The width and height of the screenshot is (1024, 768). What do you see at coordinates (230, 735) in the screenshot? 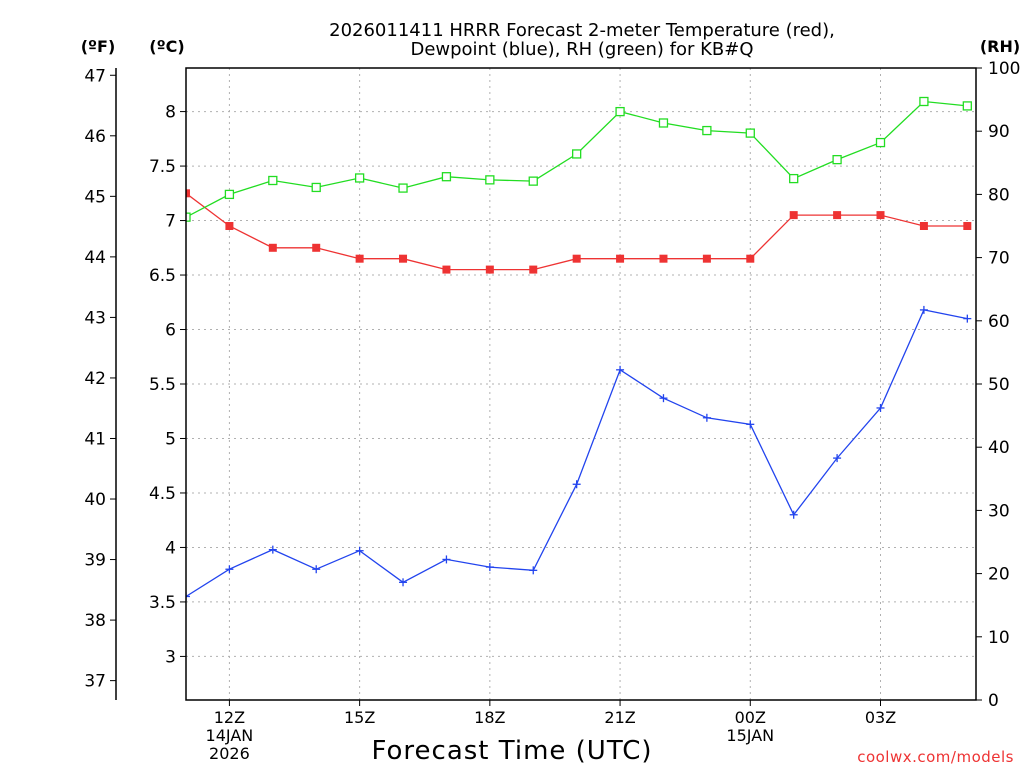
I see `time-tick-date: 14JAN` at bounding box center [230, 735].